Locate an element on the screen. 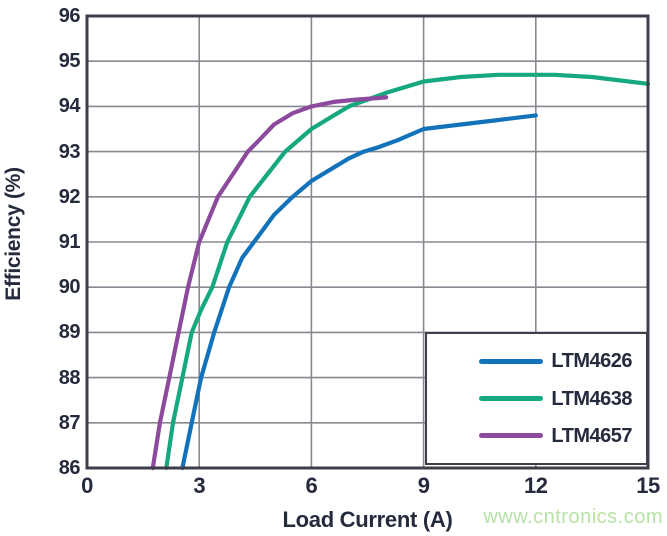  y-tick-label-93: 93 is located at coordinates (69, 151).